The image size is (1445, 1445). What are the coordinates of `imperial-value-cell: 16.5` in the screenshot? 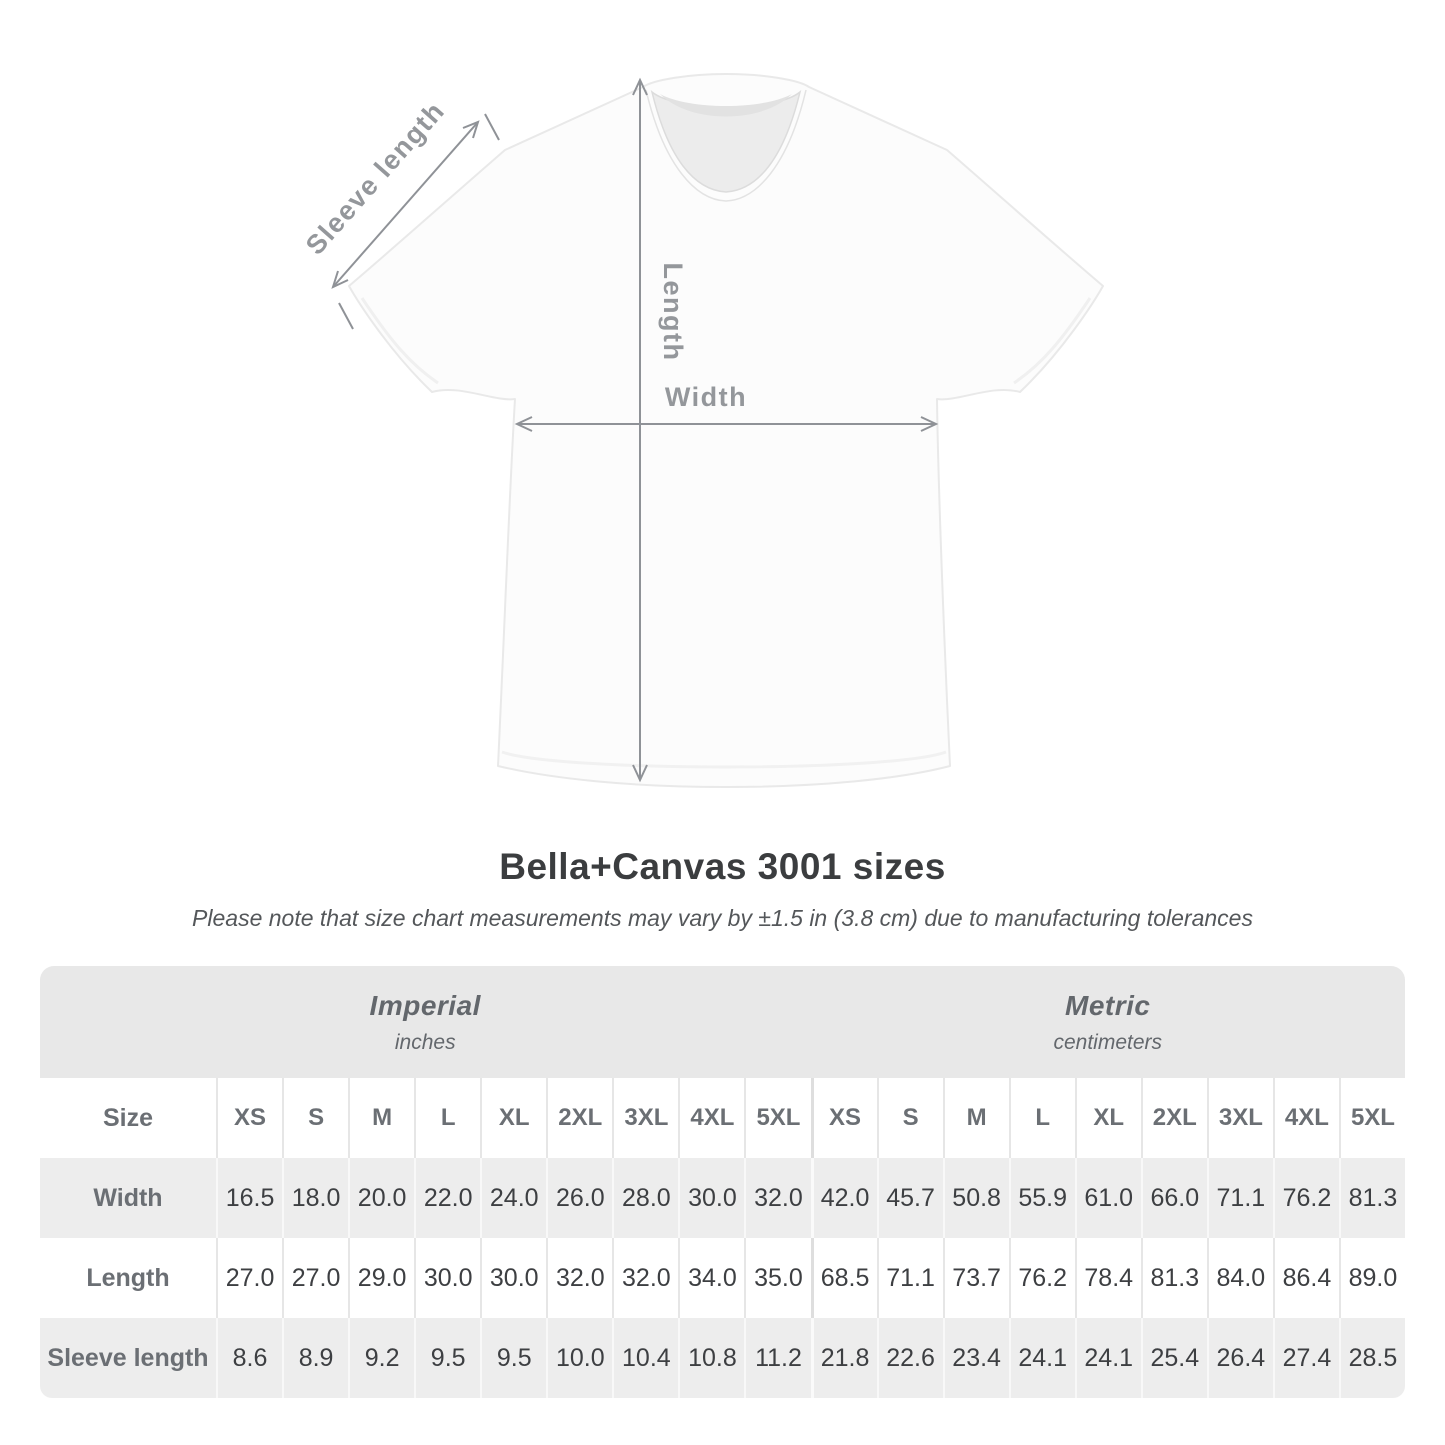 It's located at (249, 1198).